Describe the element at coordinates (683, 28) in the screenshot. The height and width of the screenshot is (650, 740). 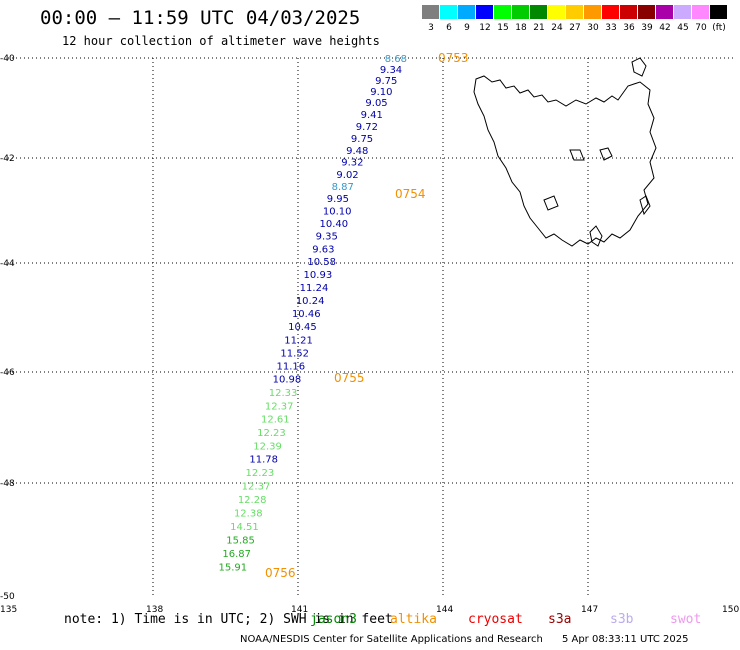
I see `scale-label: 45` at that location.